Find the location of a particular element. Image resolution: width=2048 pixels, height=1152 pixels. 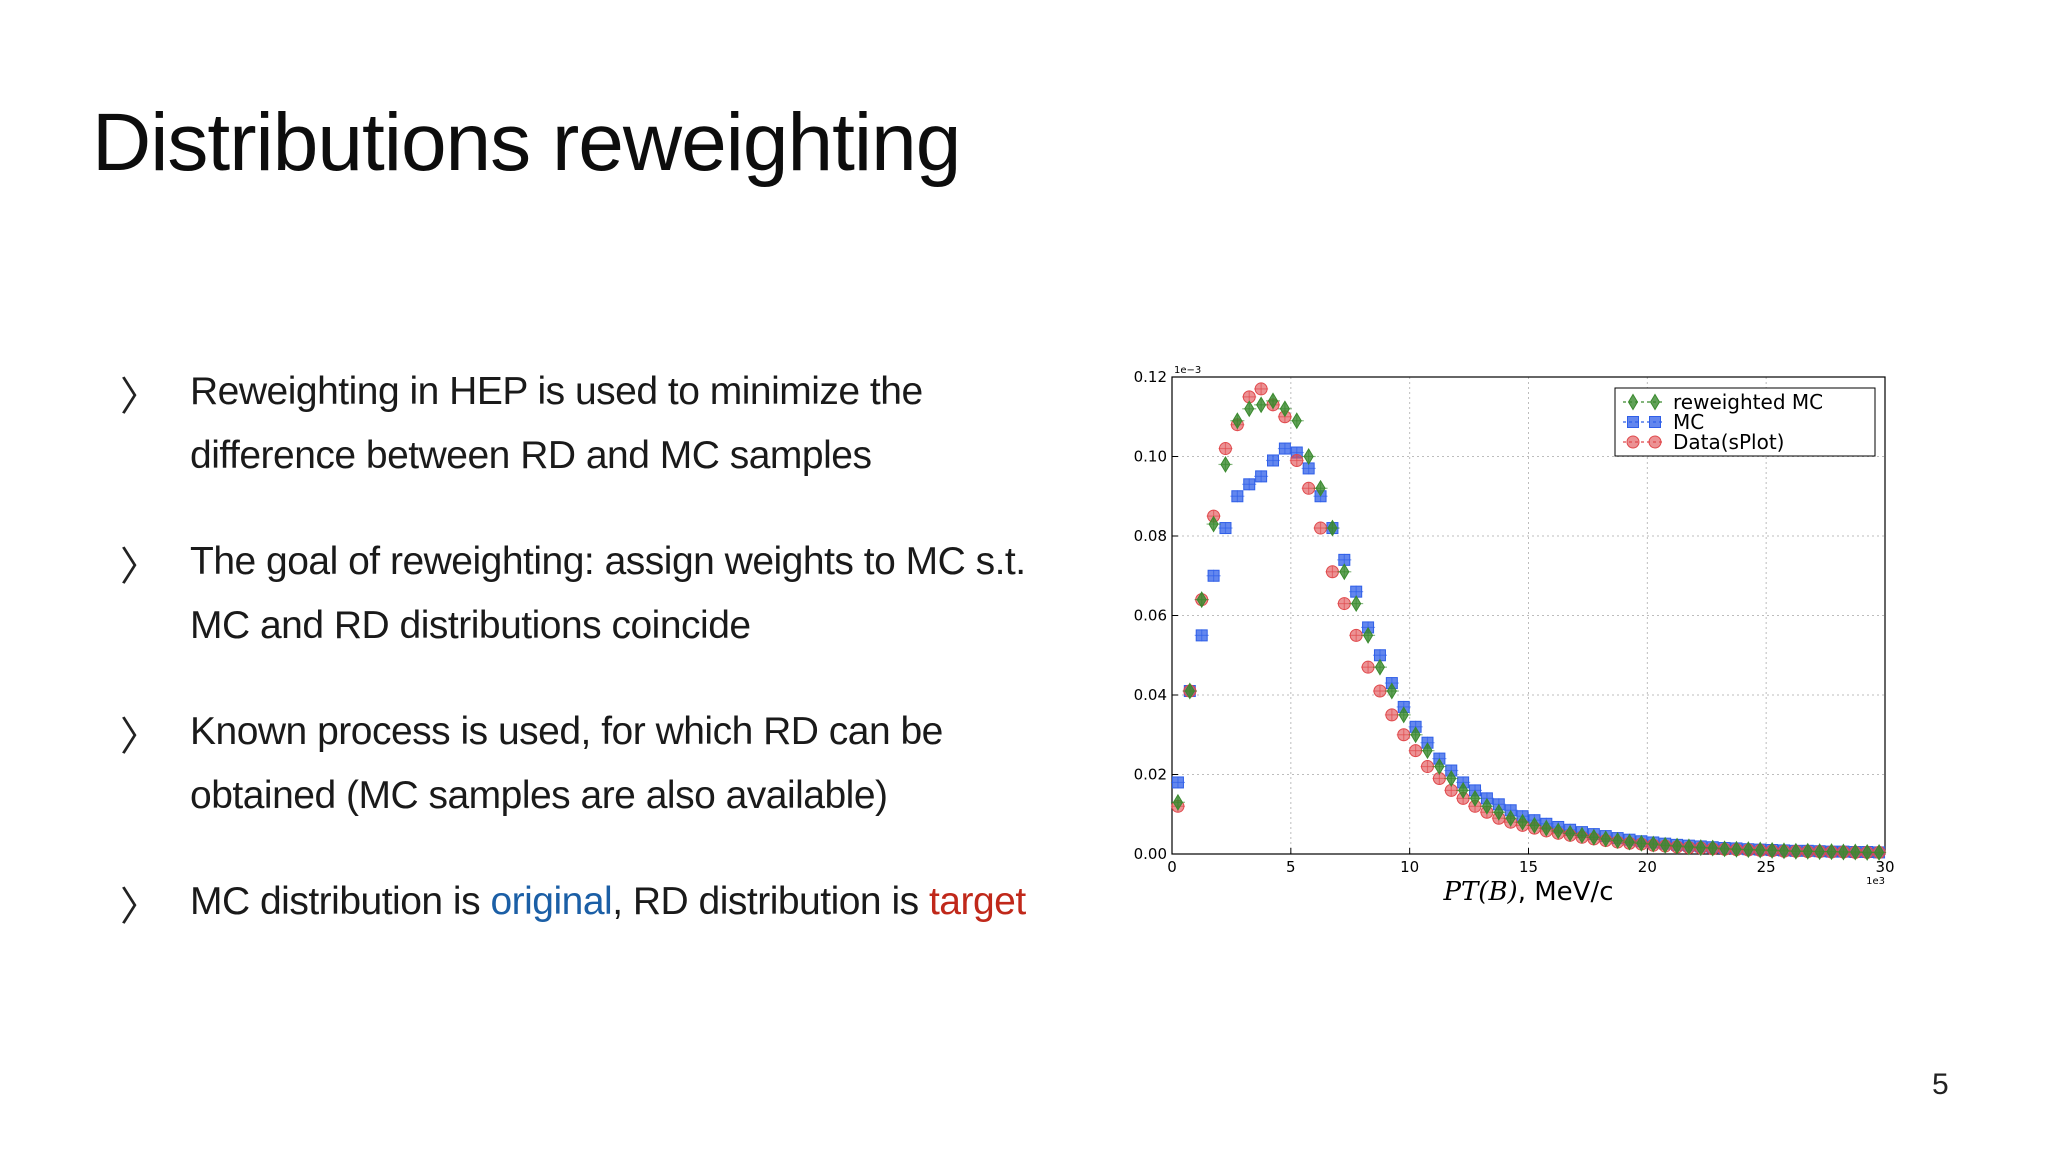

bullet-line: difference between RD and MC samples is located at coordinates (531, 455).